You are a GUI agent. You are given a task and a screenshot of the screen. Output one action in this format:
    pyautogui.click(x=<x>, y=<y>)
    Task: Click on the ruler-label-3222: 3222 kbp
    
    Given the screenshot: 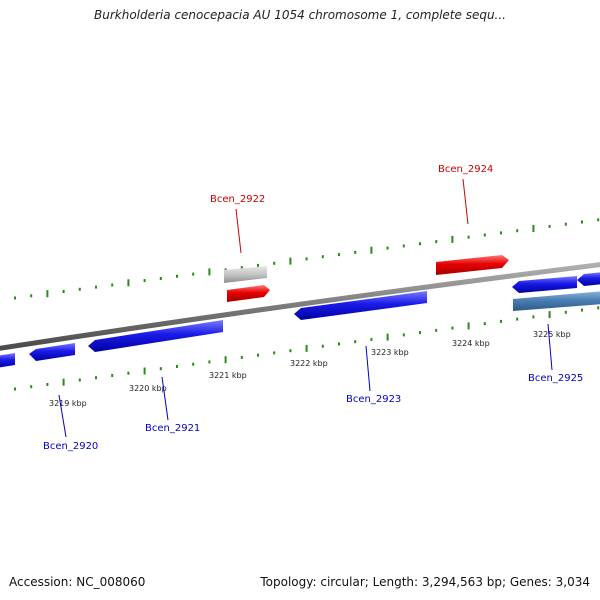 What is the action you would take?
    pyautogui.click(x=309, y=363)
    